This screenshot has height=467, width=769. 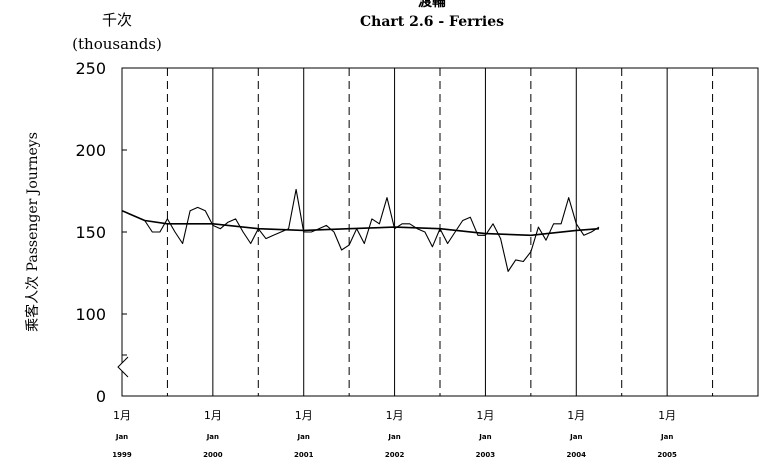 I want to click on x-tick-label-year: 1999, so click(x=122, y=455).